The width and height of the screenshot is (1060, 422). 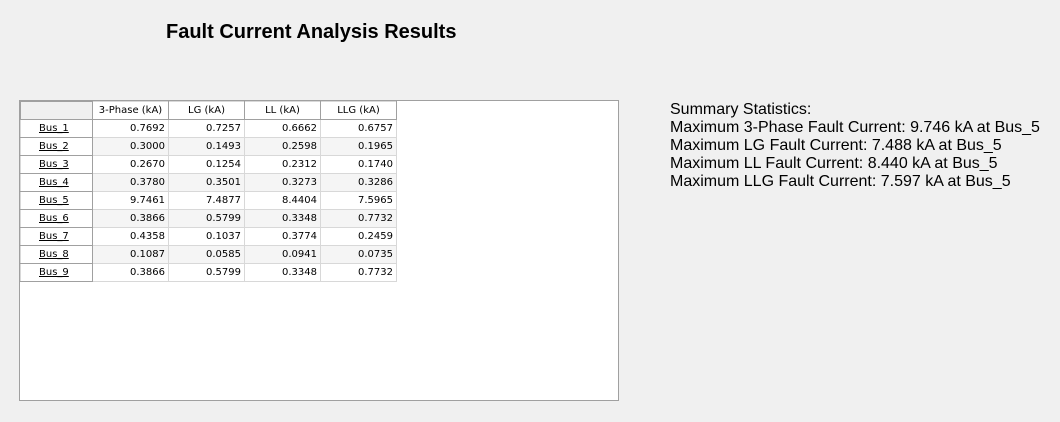 I want to click on table-cell: 0.2670, so click(x=130, y=164).